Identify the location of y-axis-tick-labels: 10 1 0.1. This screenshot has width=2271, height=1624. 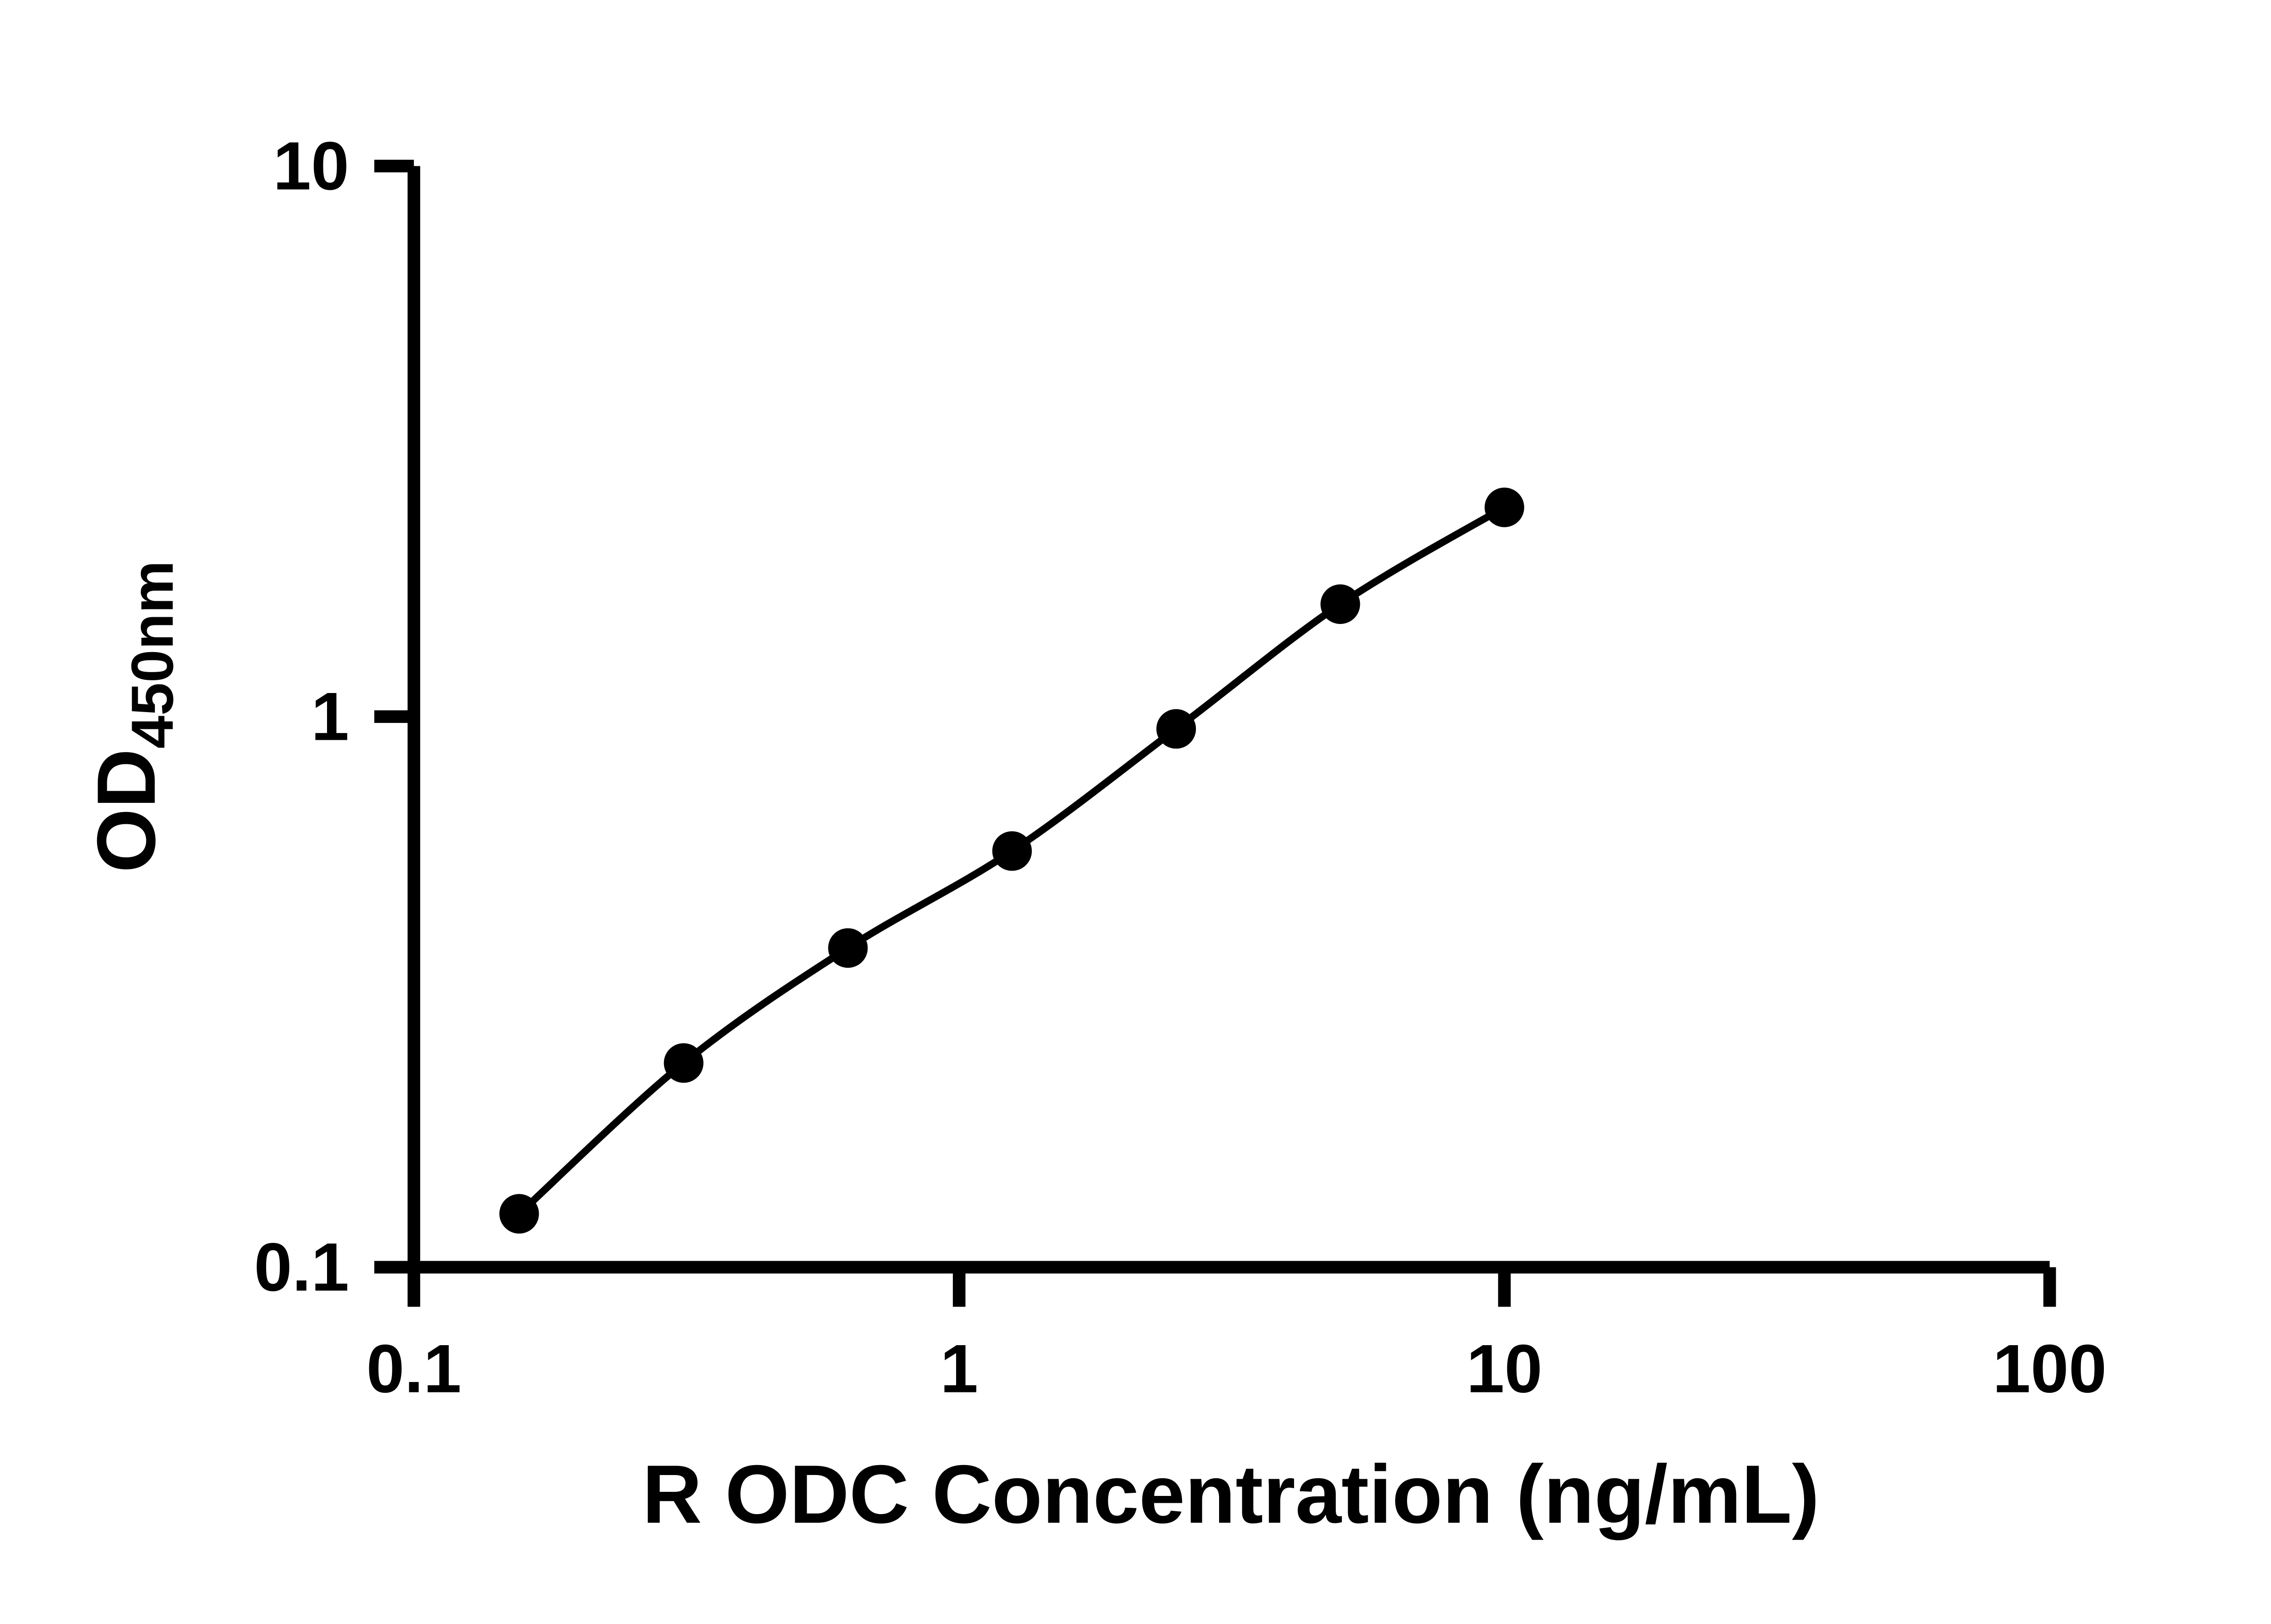
(301, 716).